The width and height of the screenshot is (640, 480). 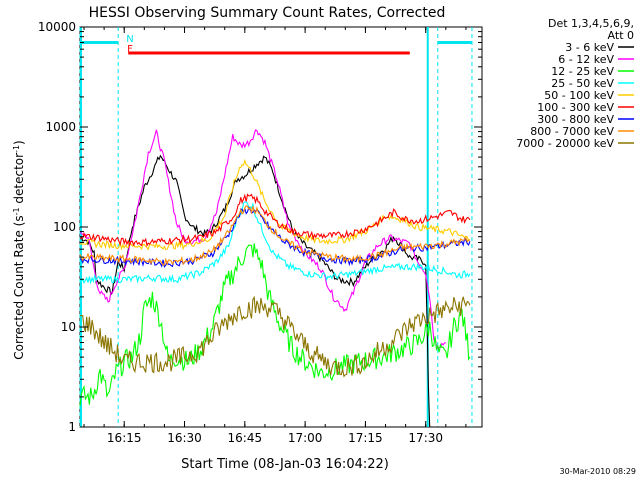 What do you see at coordinates (575, 107) in the screenshot?
I see `legend-label: 100 - 300 keV` at bounding box center [575, 107].